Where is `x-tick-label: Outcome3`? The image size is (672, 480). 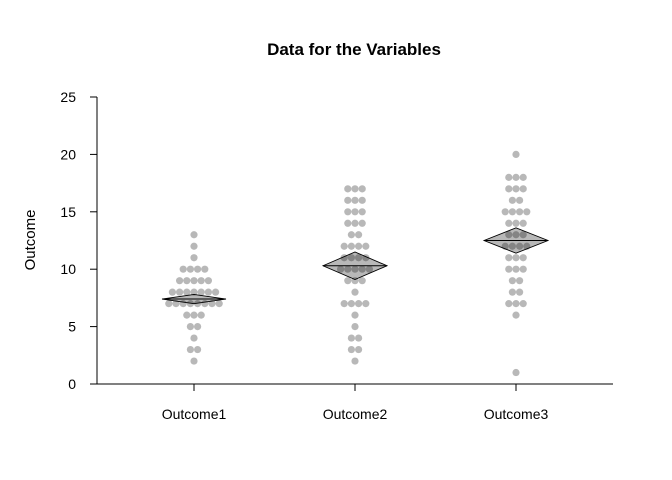 x-tick-label: Outcome3 is located at coordinates (516, 414).